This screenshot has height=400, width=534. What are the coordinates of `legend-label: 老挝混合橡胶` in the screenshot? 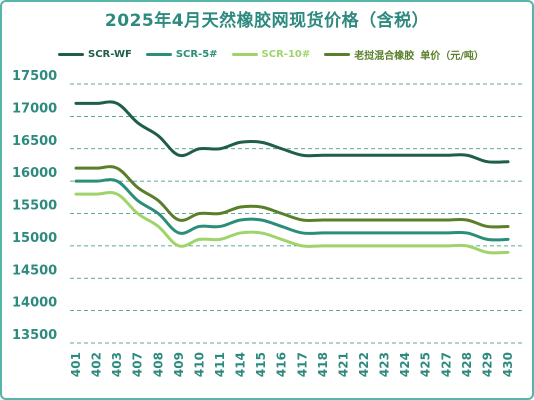 It's located at (384, 56).